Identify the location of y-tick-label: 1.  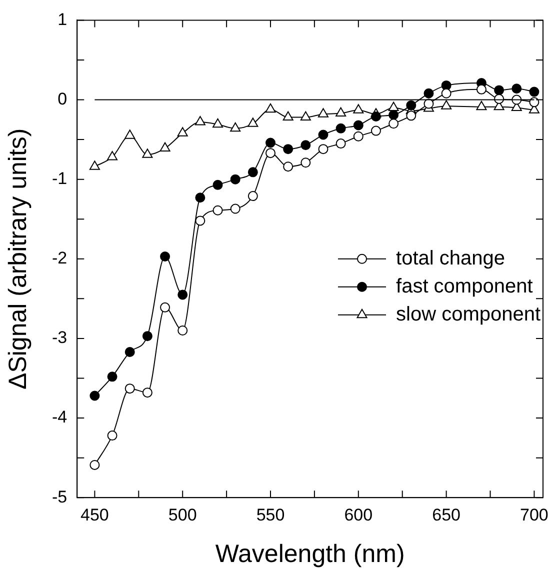
(63, 19).